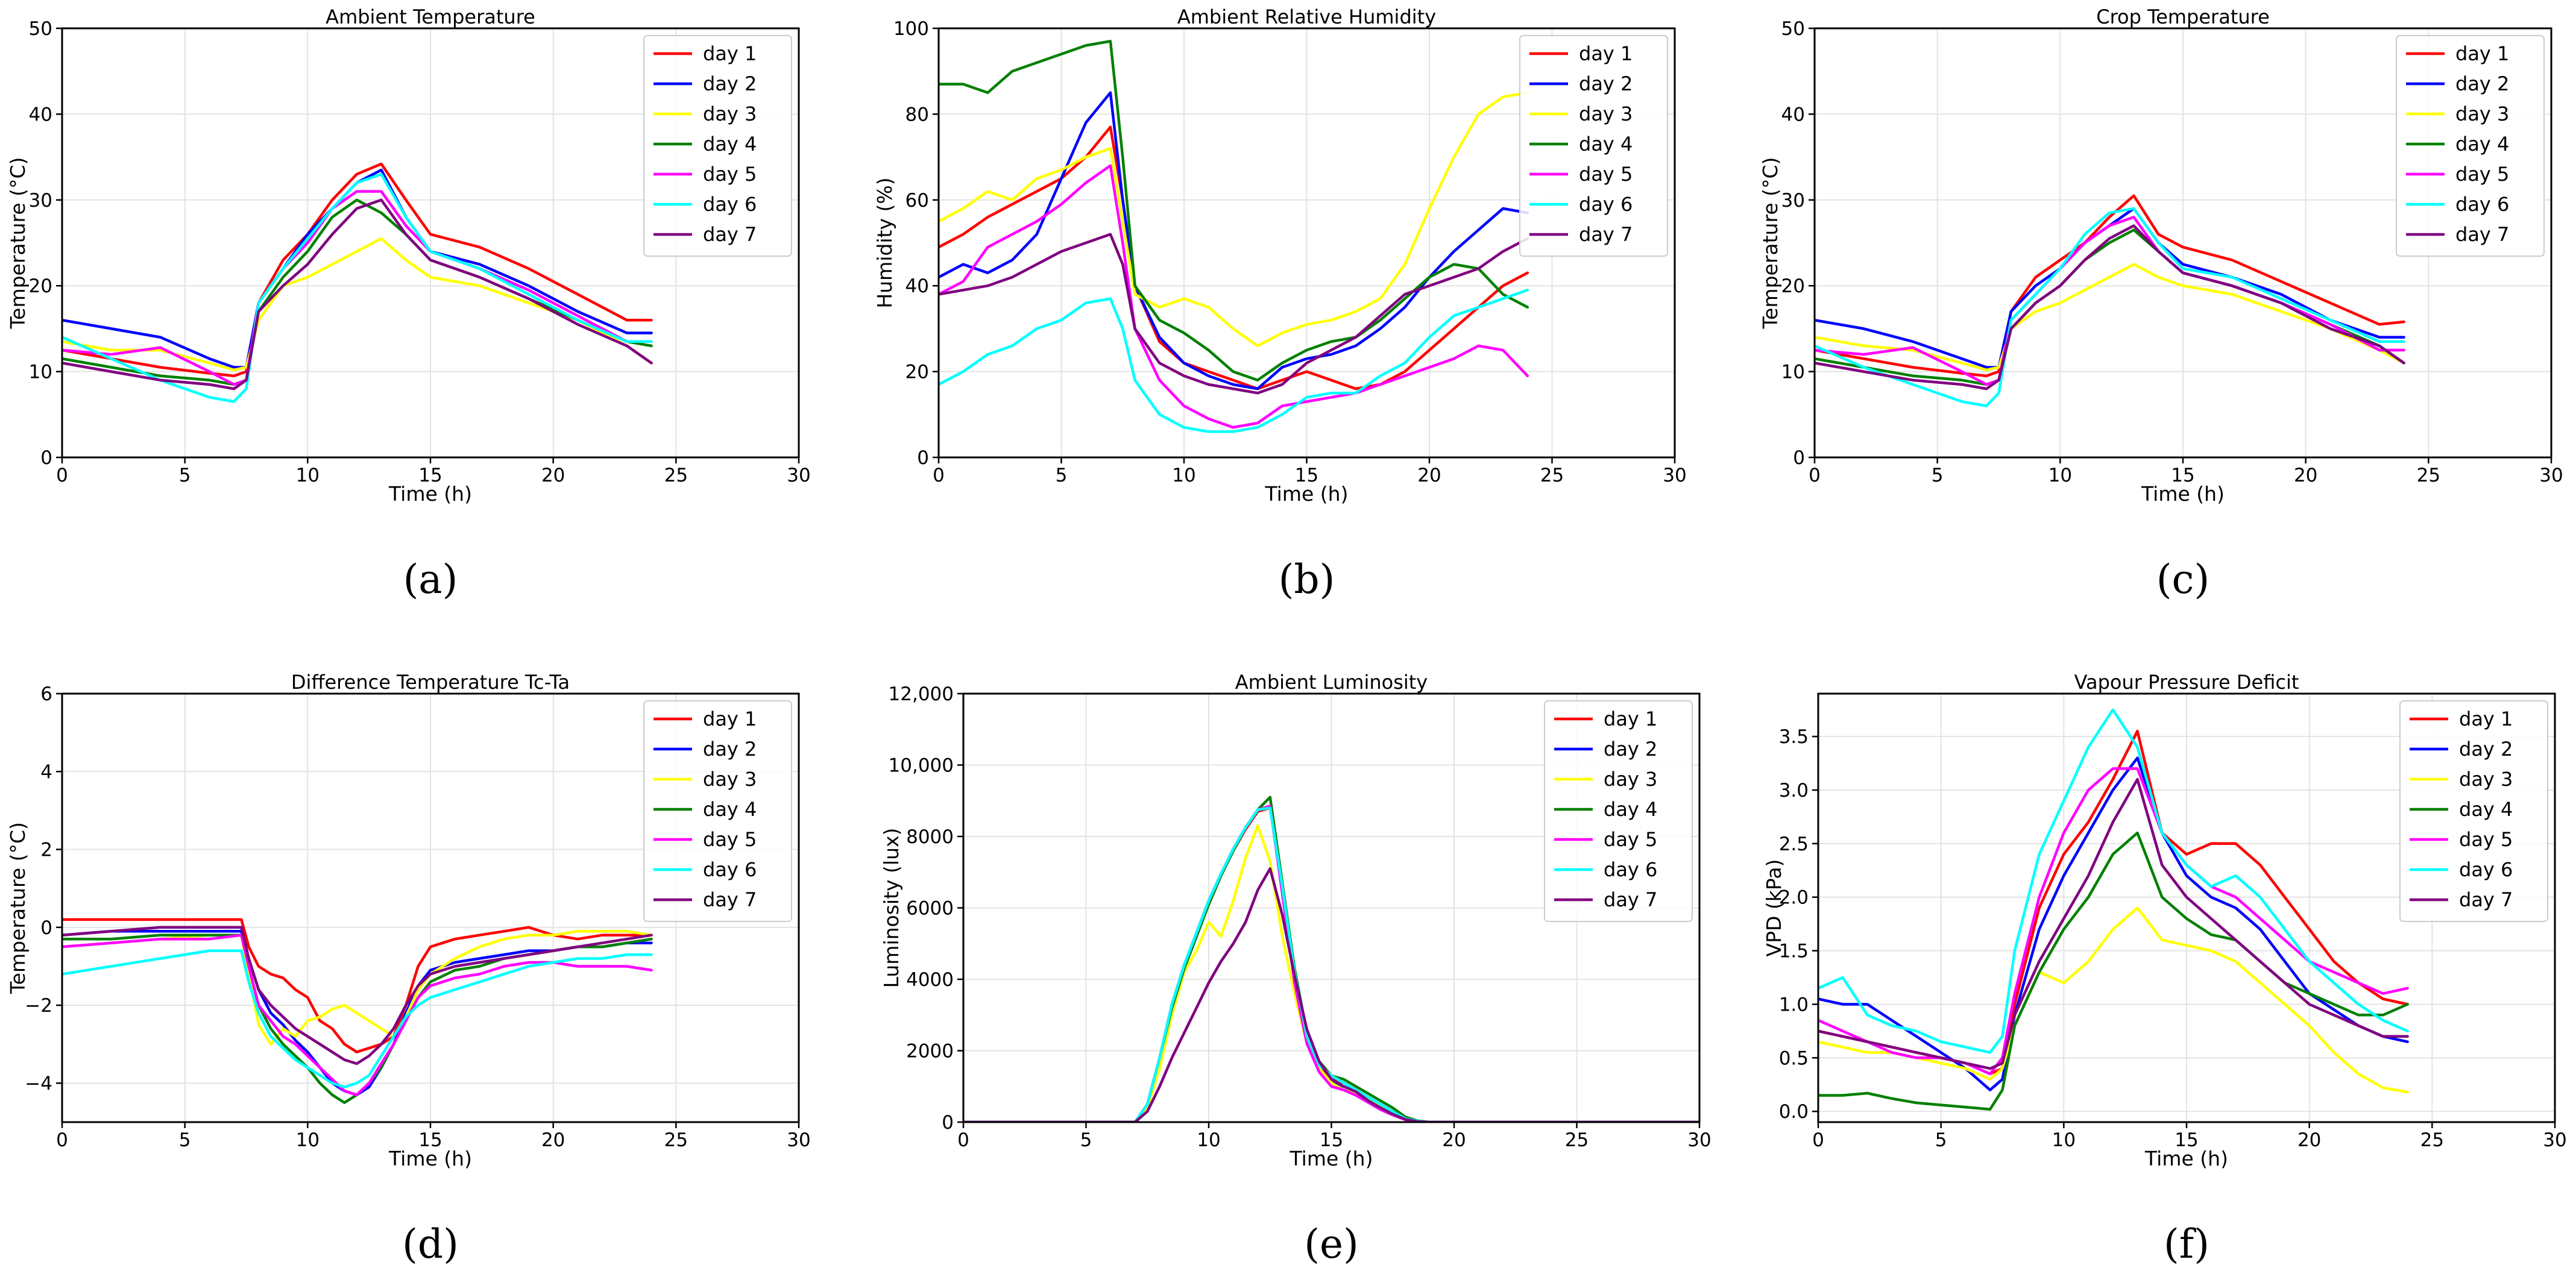 Image resolution: width=2576 pixels, height=1280 pixels. Describe the element at coordinates (891, 908) in the screenshot. I see `y-axis-label: Luminosity (lux)` at that location.